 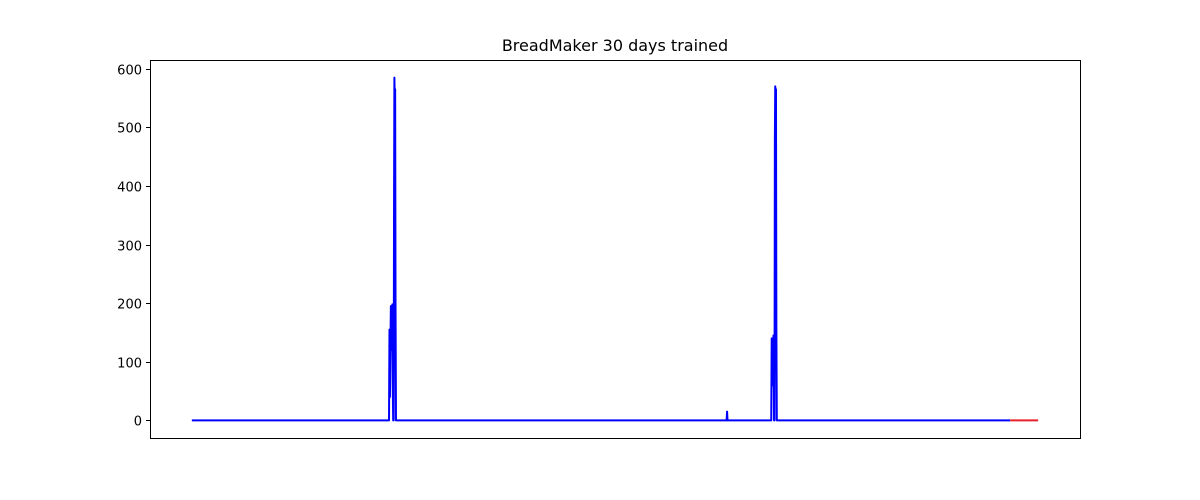 I want to click on chart-title: BreadMaker 30 days trained, so click(x=615, y=45).